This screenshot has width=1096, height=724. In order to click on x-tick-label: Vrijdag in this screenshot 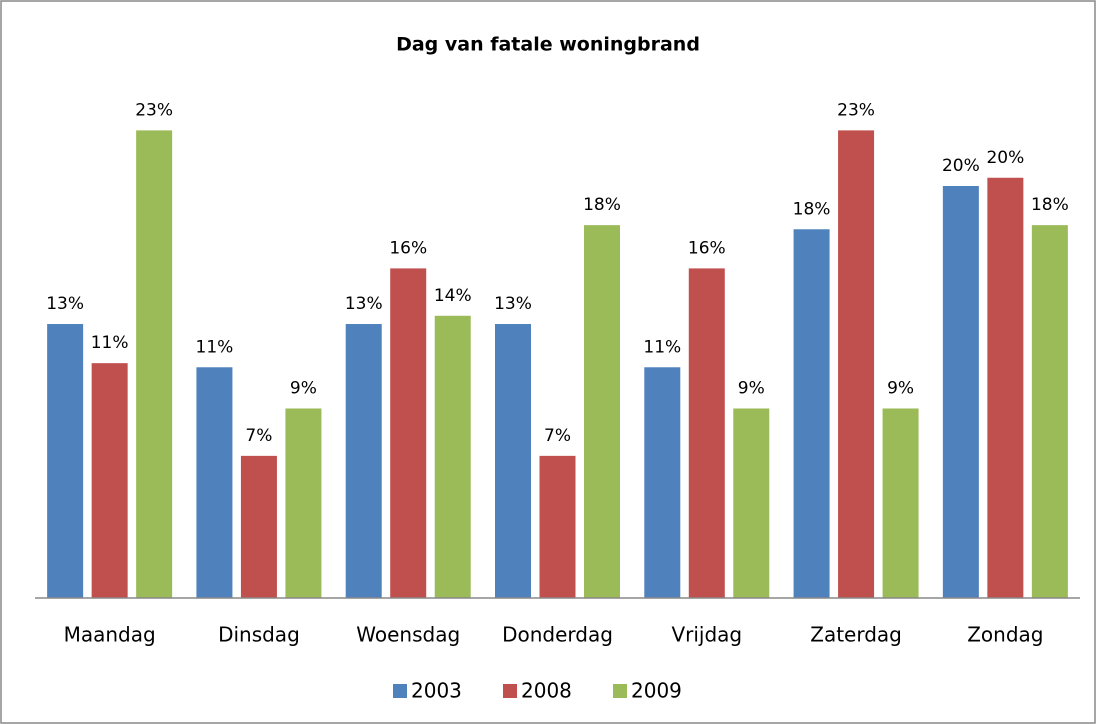, I will do `click(706, 635)`.